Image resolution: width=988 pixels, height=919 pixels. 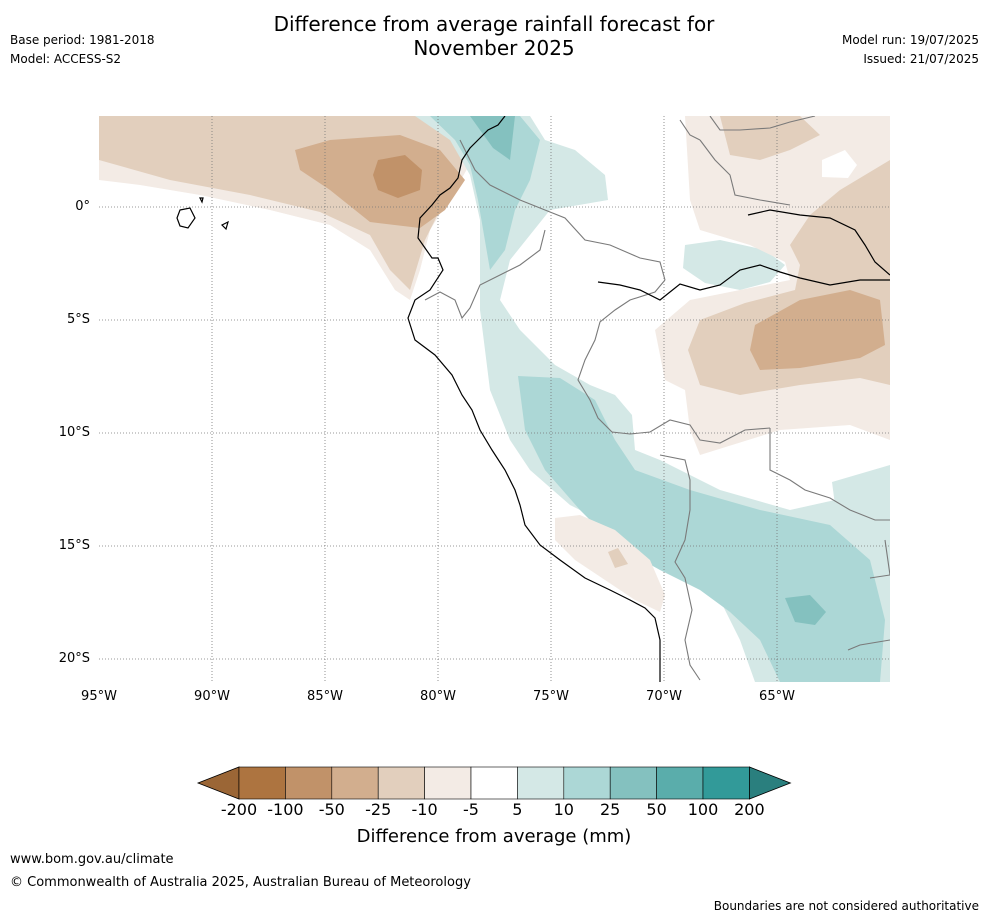 What do you see at coordinates (74, 432) in the screenshot?
I see `lat-label-10s: 10°S` at bounding box center [74, 432].